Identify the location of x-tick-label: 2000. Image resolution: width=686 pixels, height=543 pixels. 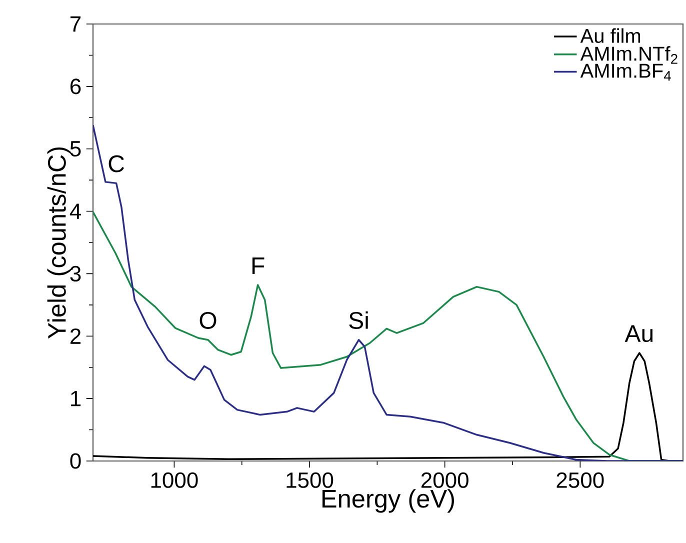
(444, 480).